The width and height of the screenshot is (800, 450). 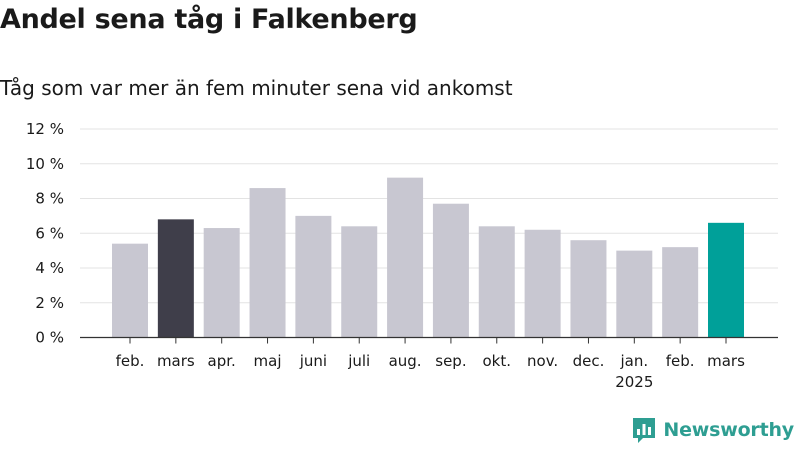 I want to click on x-tick-label: sep., so click(x=450, y=361).